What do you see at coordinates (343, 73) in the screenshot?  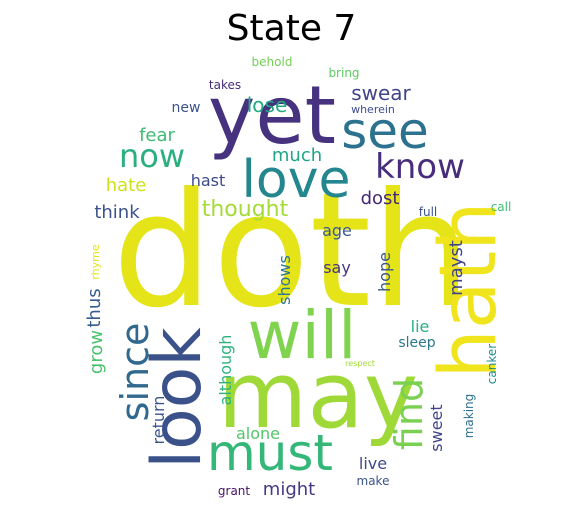 I see `word-bring: bring` at bounding box center [343, 73].